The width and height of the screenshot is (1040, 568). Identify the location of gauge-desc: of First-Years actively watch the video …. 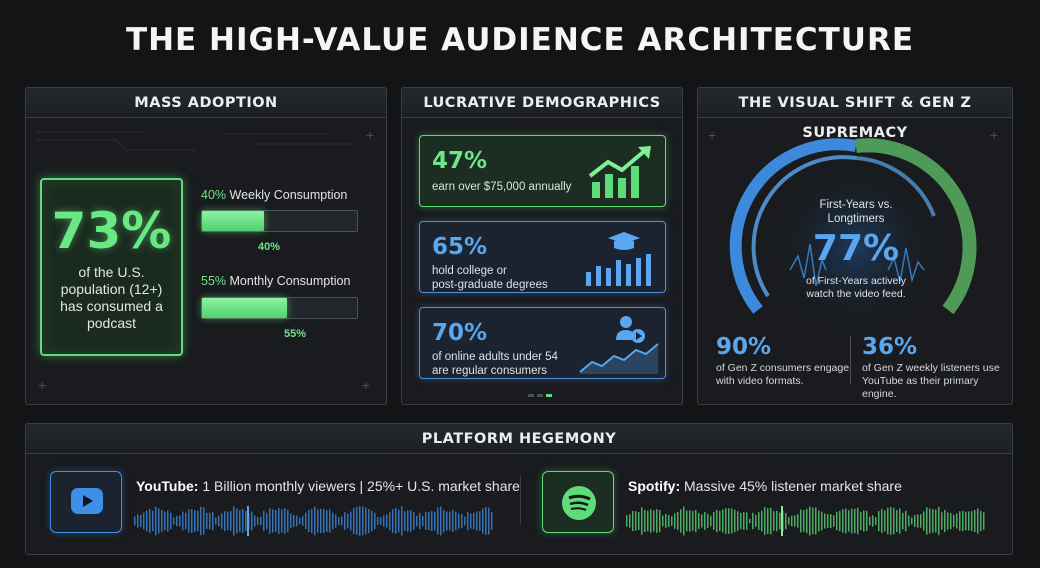
(856, 287).